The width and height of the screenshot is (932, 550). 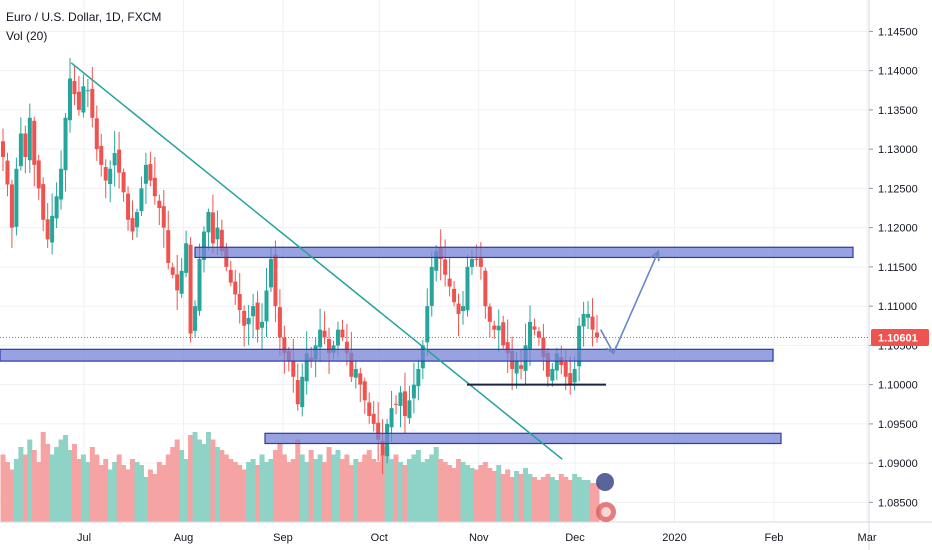 What do you see at coordinates (898, 503) in the screenshot?
I see `price-tick-label: 1.08500` at bounding box center [898, 503].